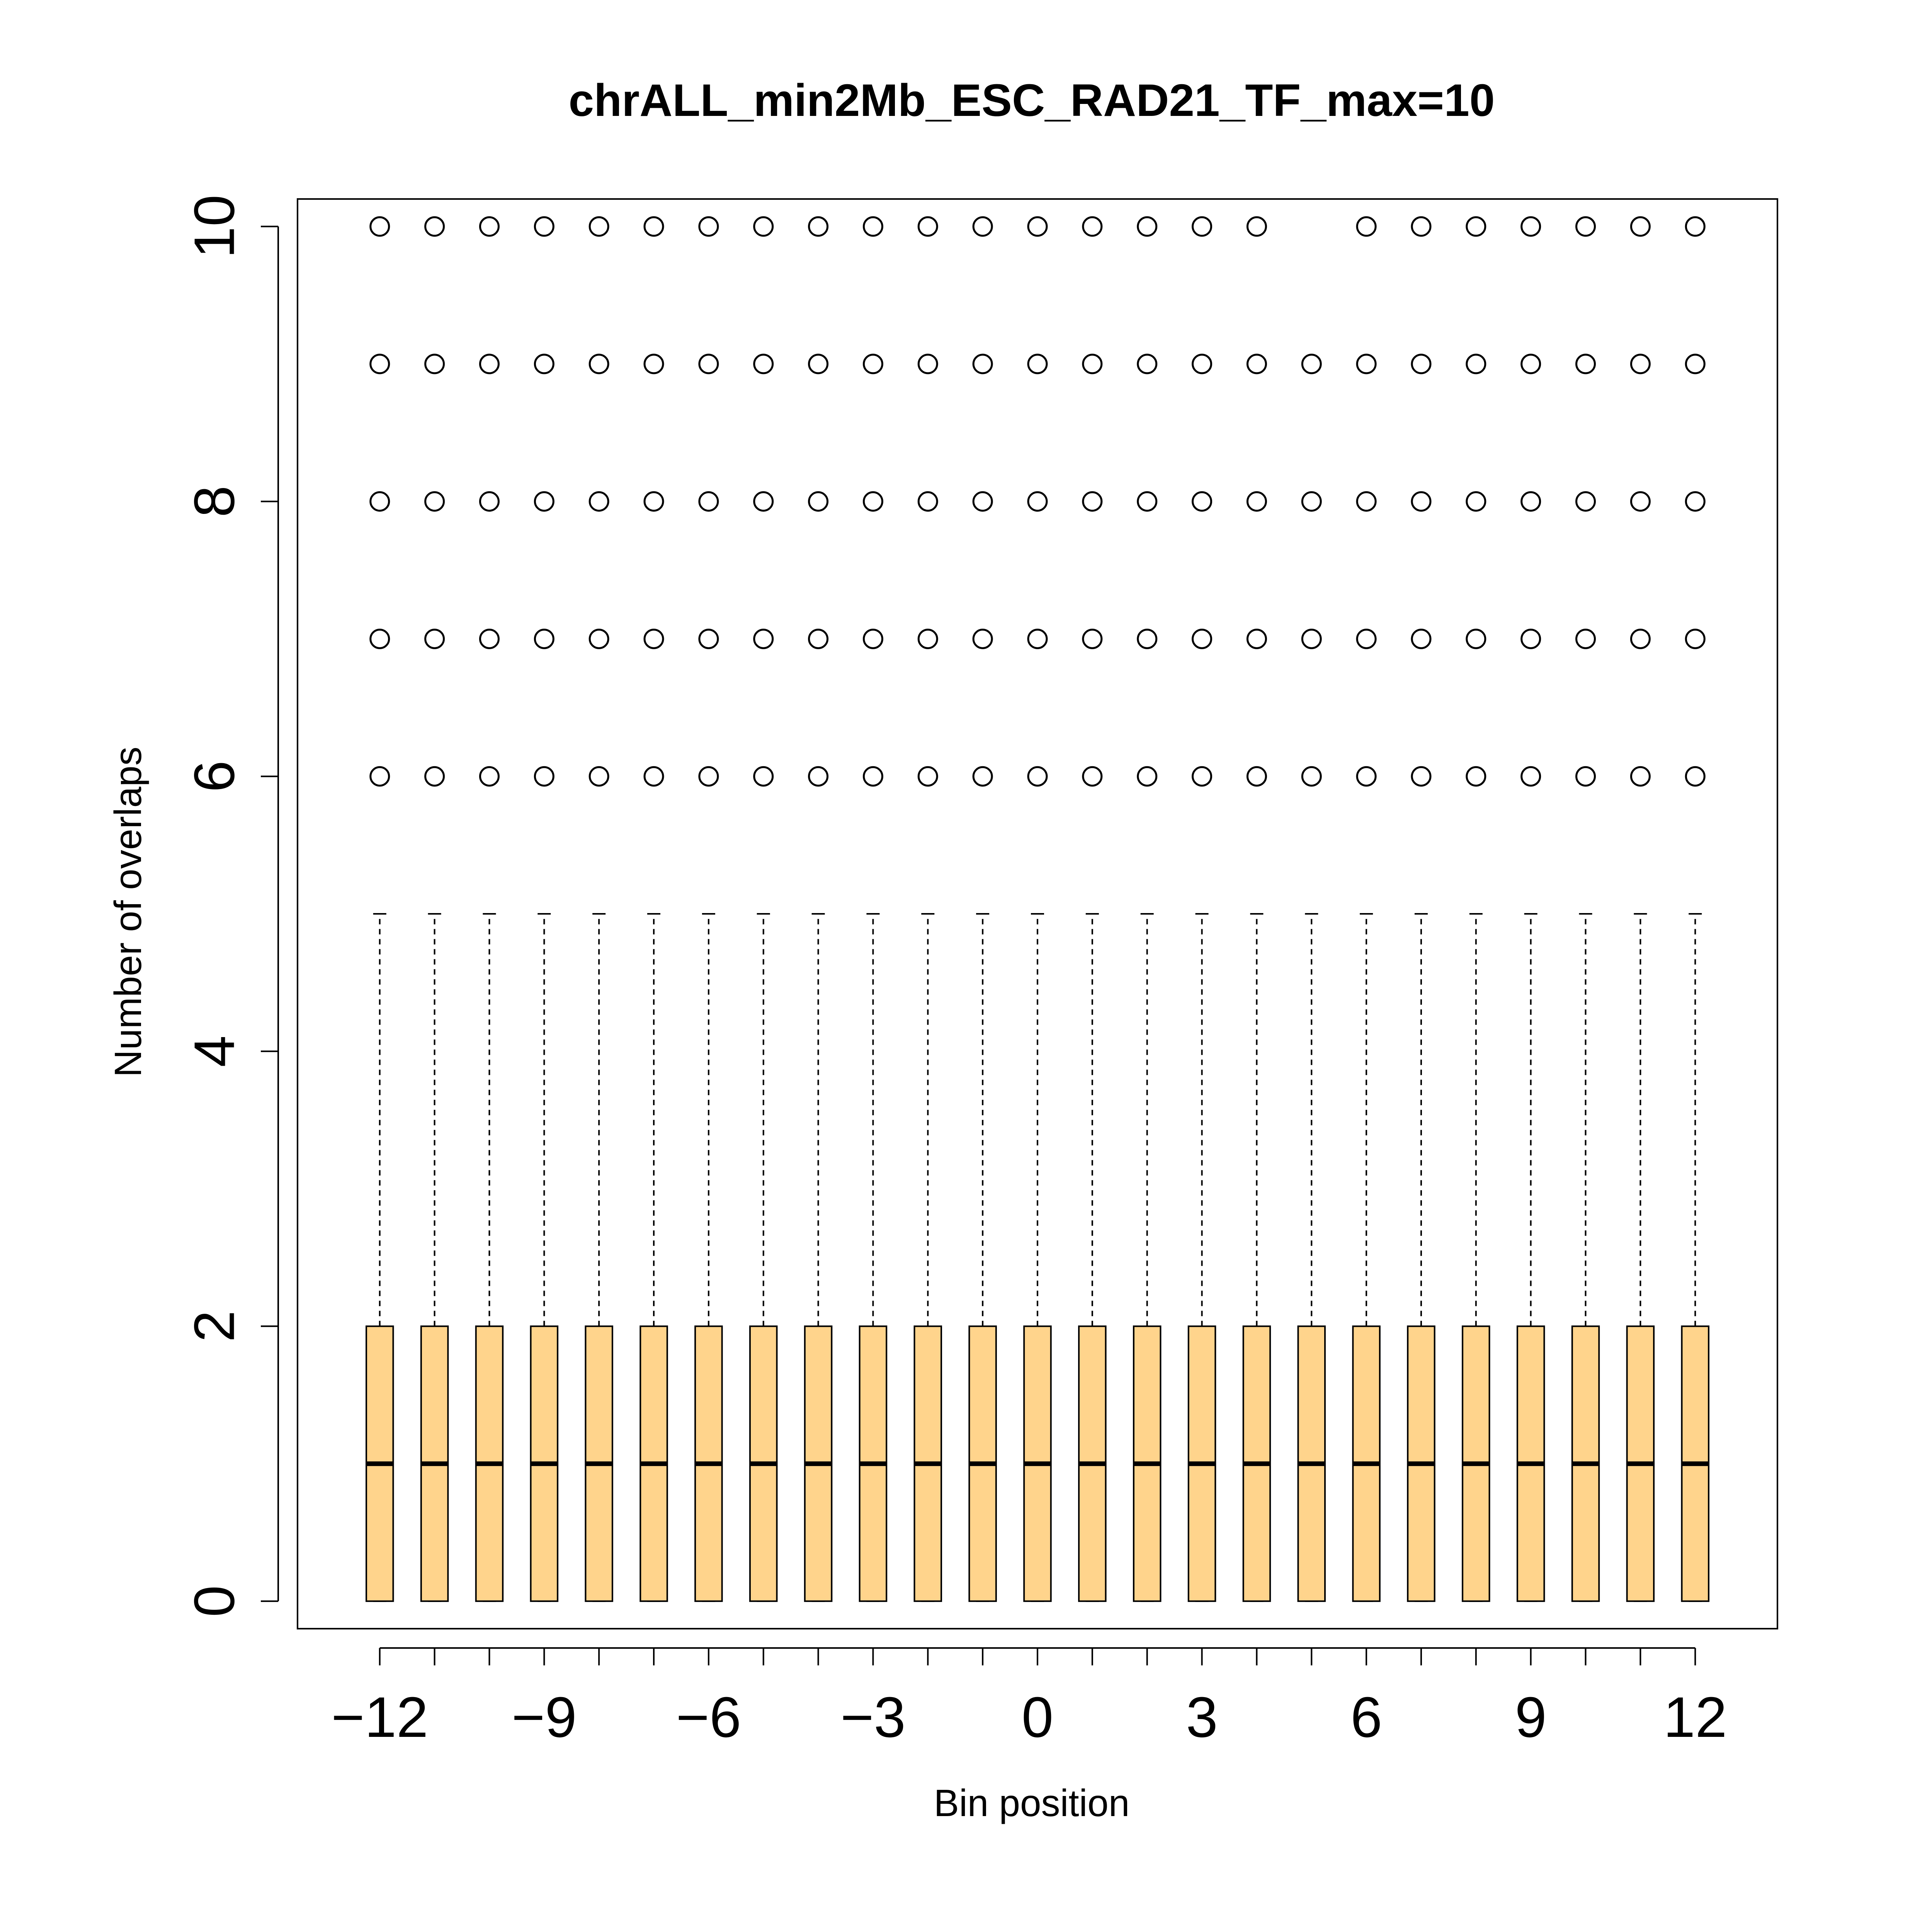 The height and width of the screenshot is (1932, 1932). I want to click on x-tick-label: 0, so click(1037, 1717).